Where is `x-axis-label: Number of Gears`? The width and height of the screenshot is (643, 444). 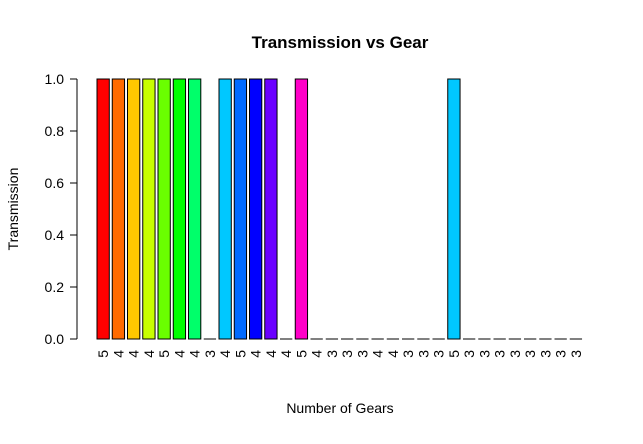
x-axis-label: Number of Gears is located at coordinates (339, 408).